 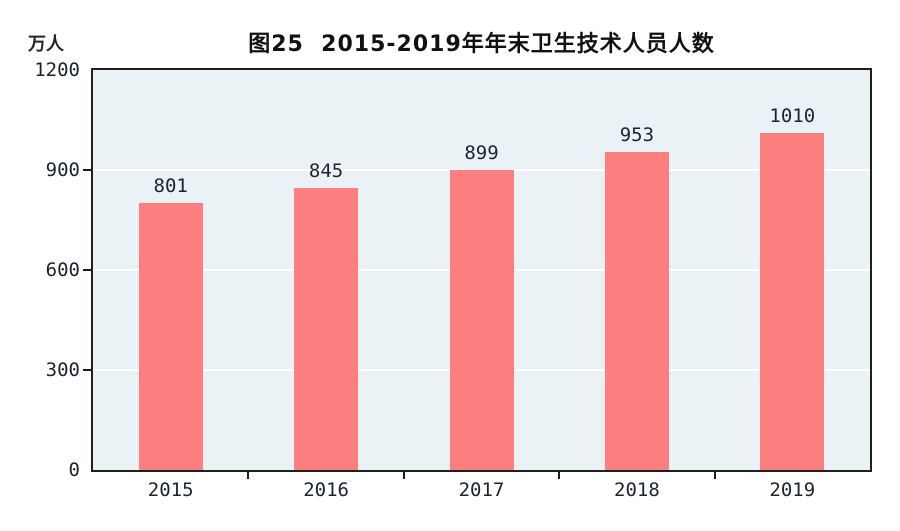 What do you see at coordinates (792, 301) in the screenshot?
I see `bar-2019` at bounding box center [792, 301].